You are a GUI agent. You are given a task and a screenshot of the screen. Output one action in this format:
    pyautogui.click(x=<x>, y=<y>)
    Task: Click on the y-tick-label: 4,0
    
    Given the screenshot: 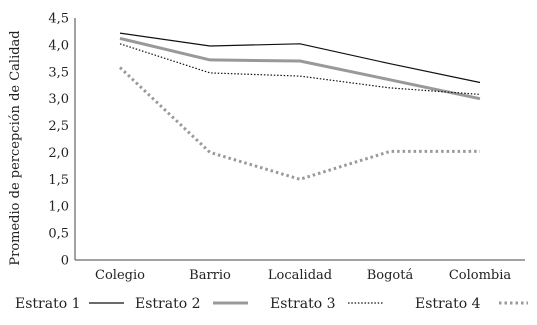 What is the action you would take?
    pyautogui.click(x=58, y=45)
    